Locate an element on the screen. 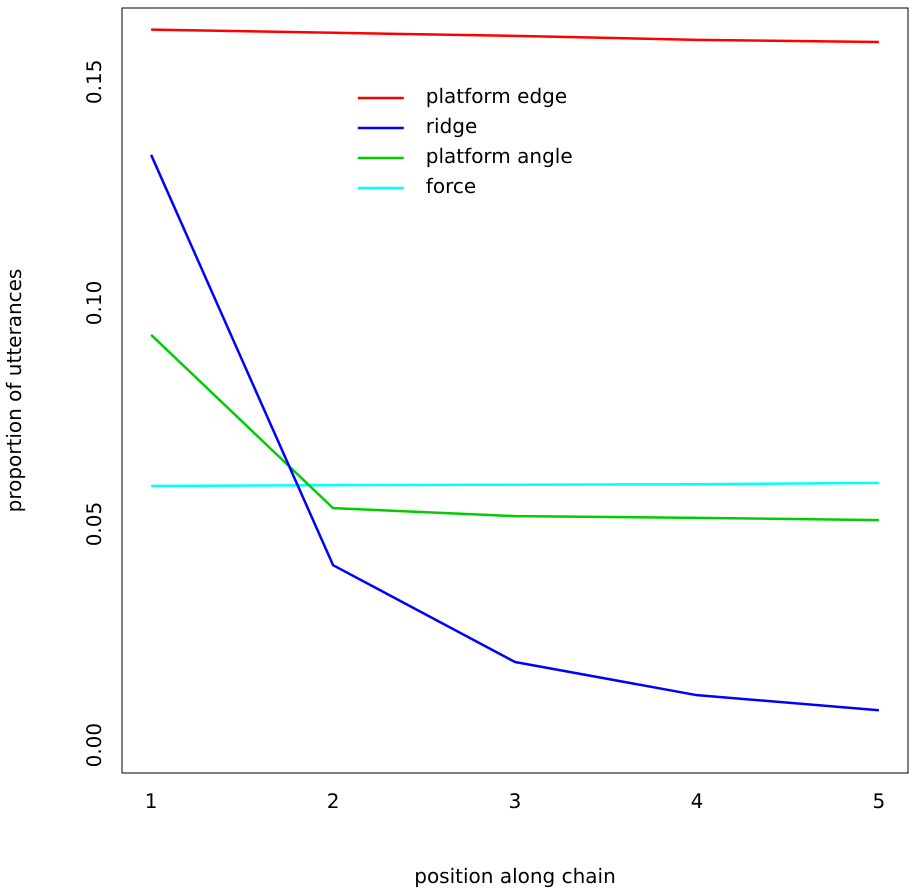  x-tick-label: 1 is located at coordinates (151, 801).